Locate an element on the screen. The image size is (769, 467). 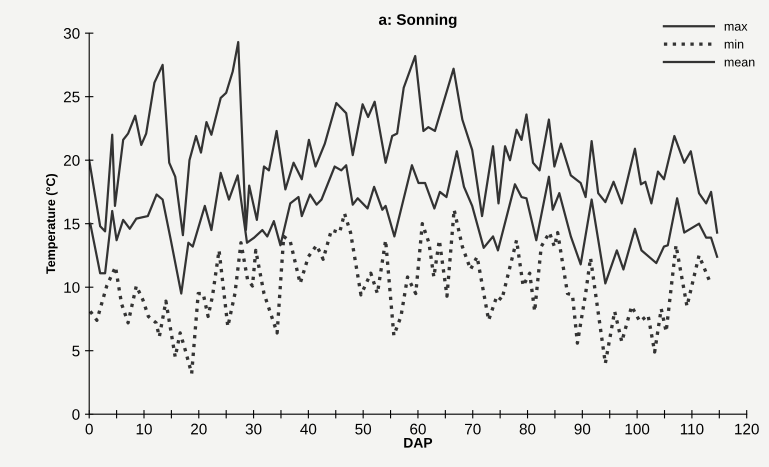
x-tick-label: 70 is located at coordinates (473, 429).